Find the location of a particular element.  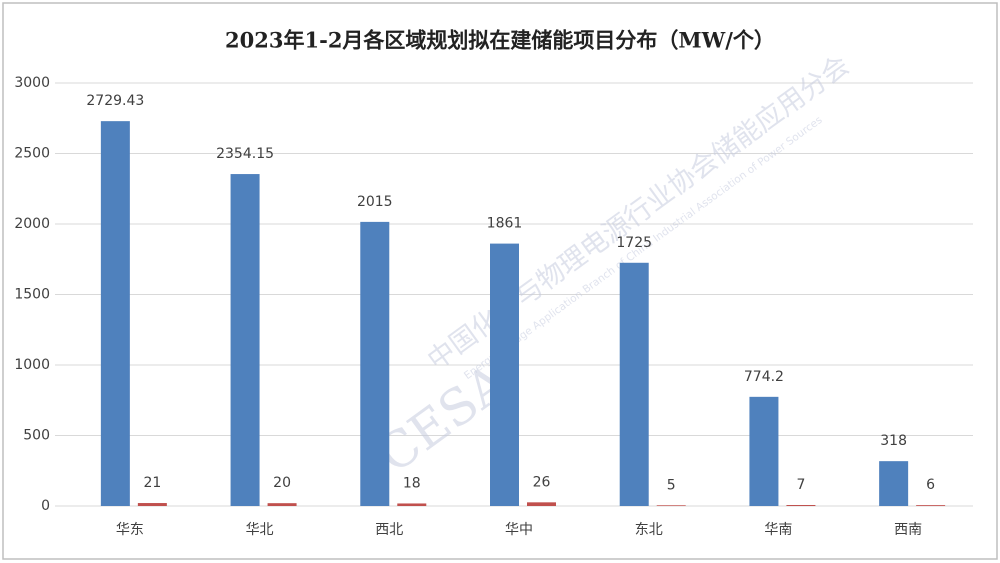

y-tick-label: 3000 is located at coordinates (32, 83).